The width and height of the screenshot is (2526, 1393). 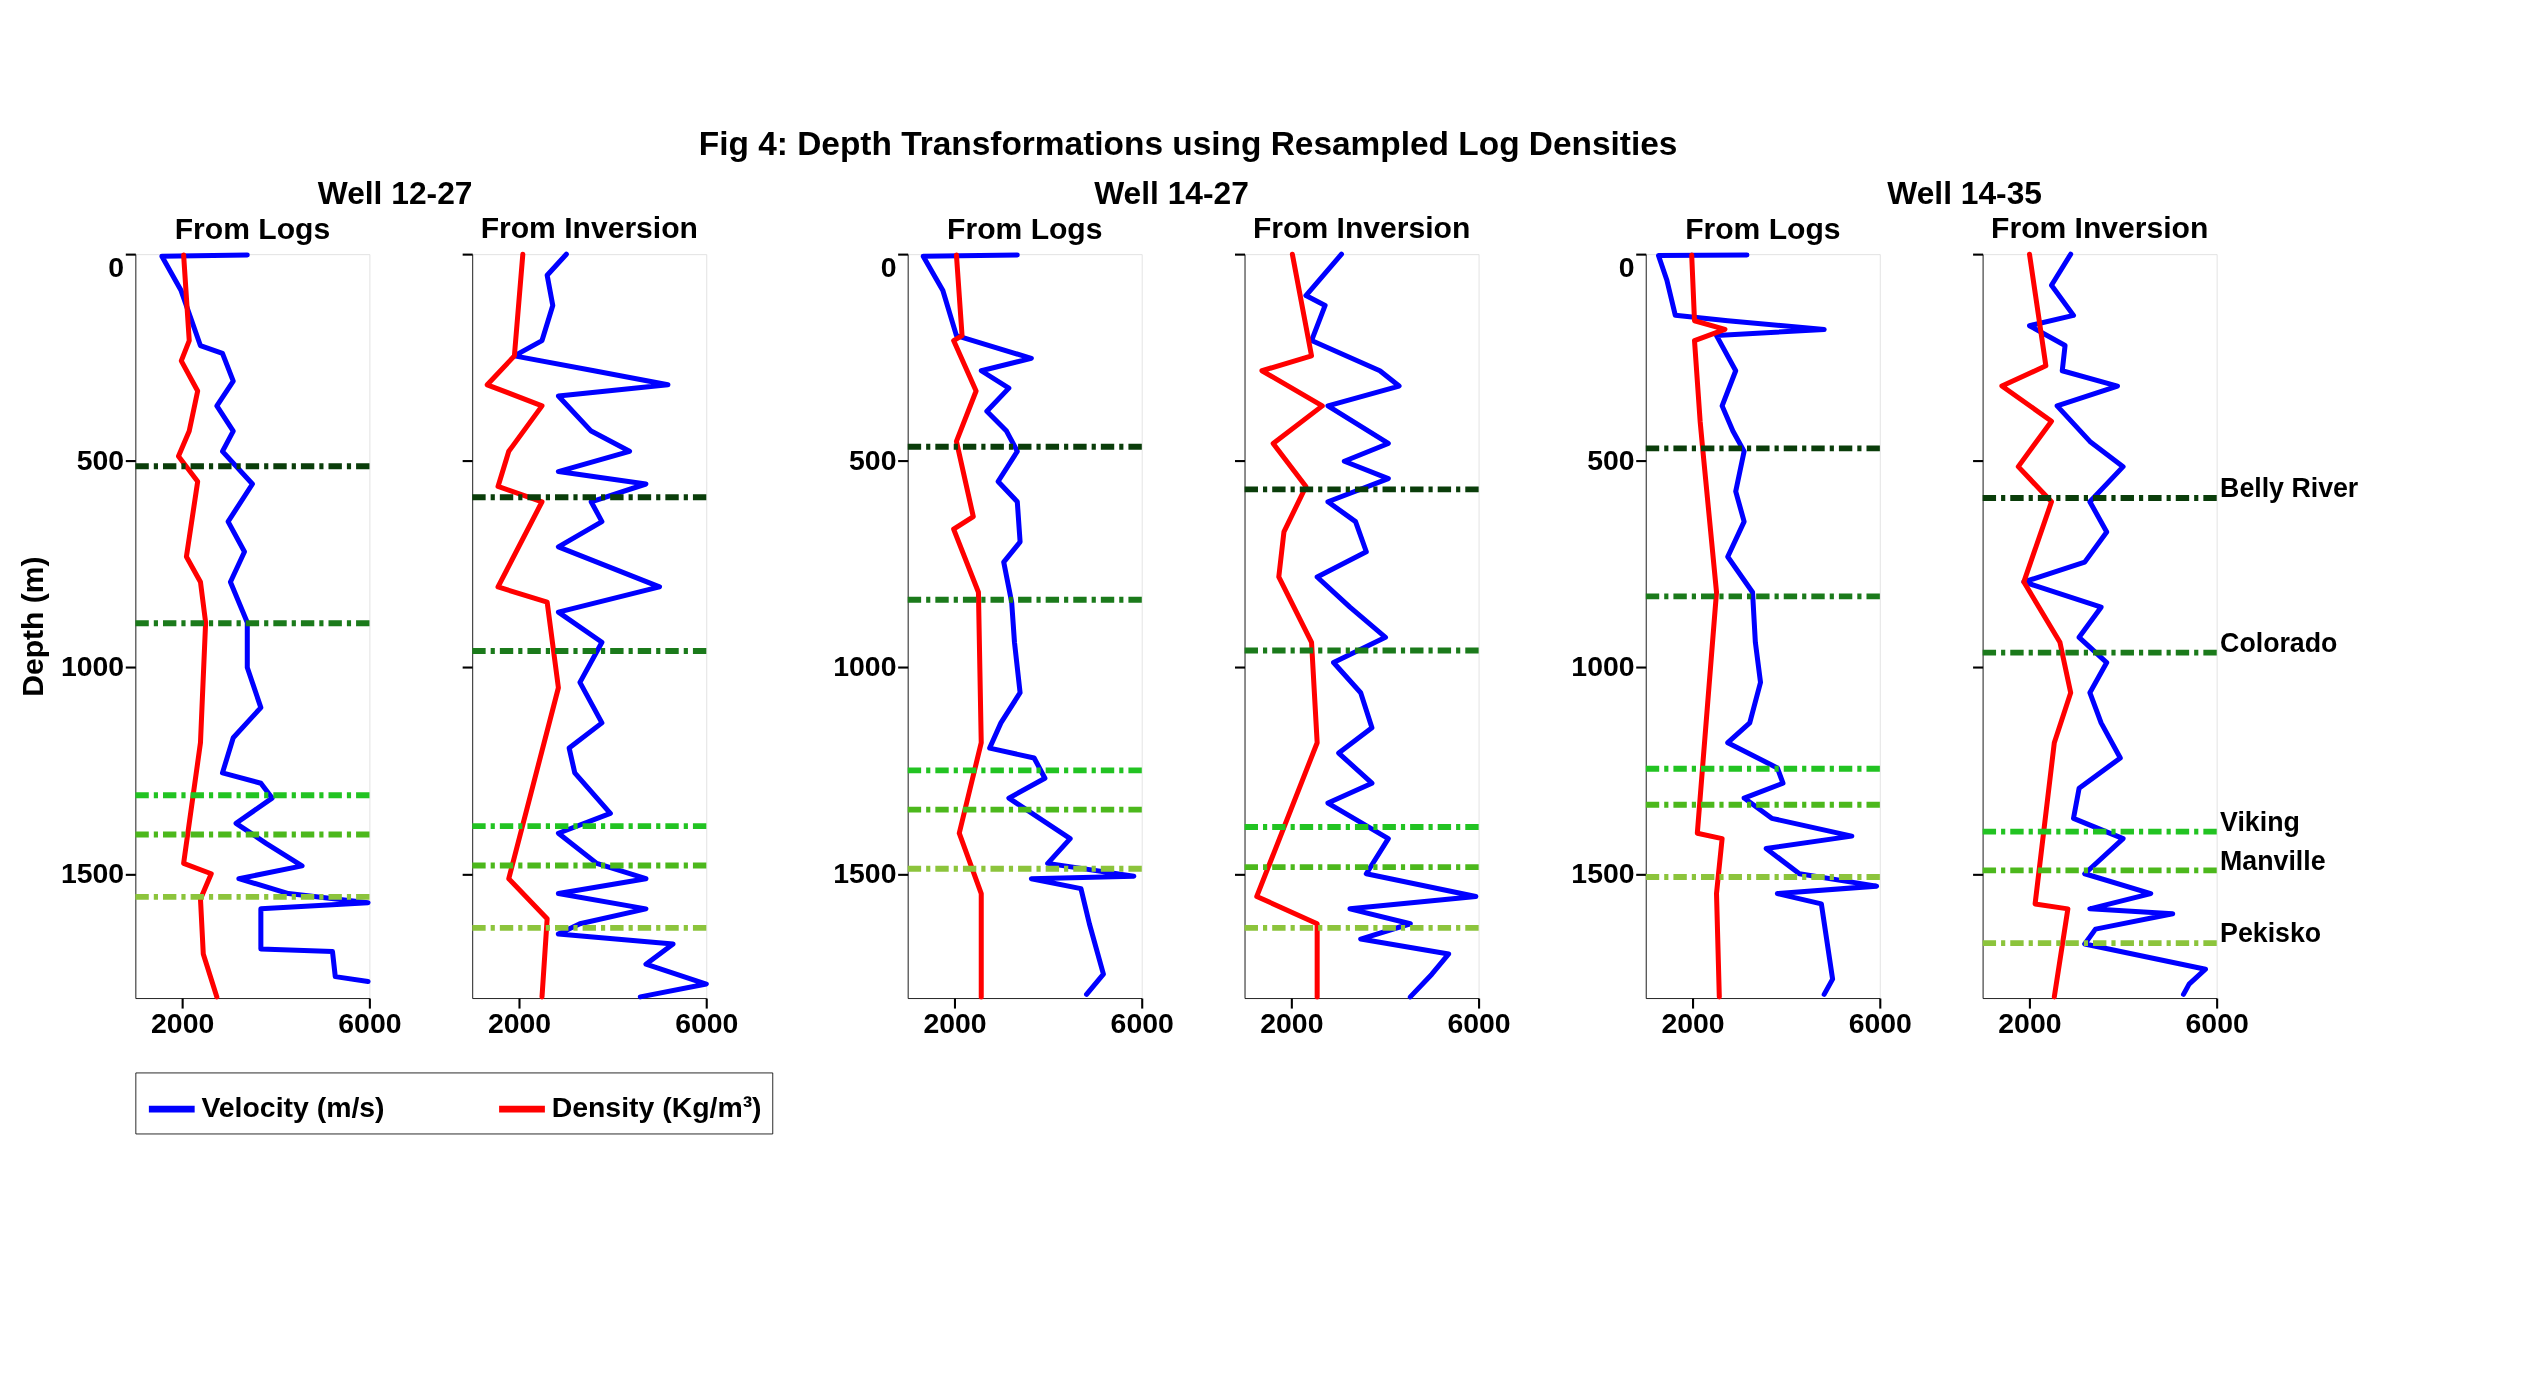 I want to click on chart-title: Well 14-27, so click(x=1171, y=192).